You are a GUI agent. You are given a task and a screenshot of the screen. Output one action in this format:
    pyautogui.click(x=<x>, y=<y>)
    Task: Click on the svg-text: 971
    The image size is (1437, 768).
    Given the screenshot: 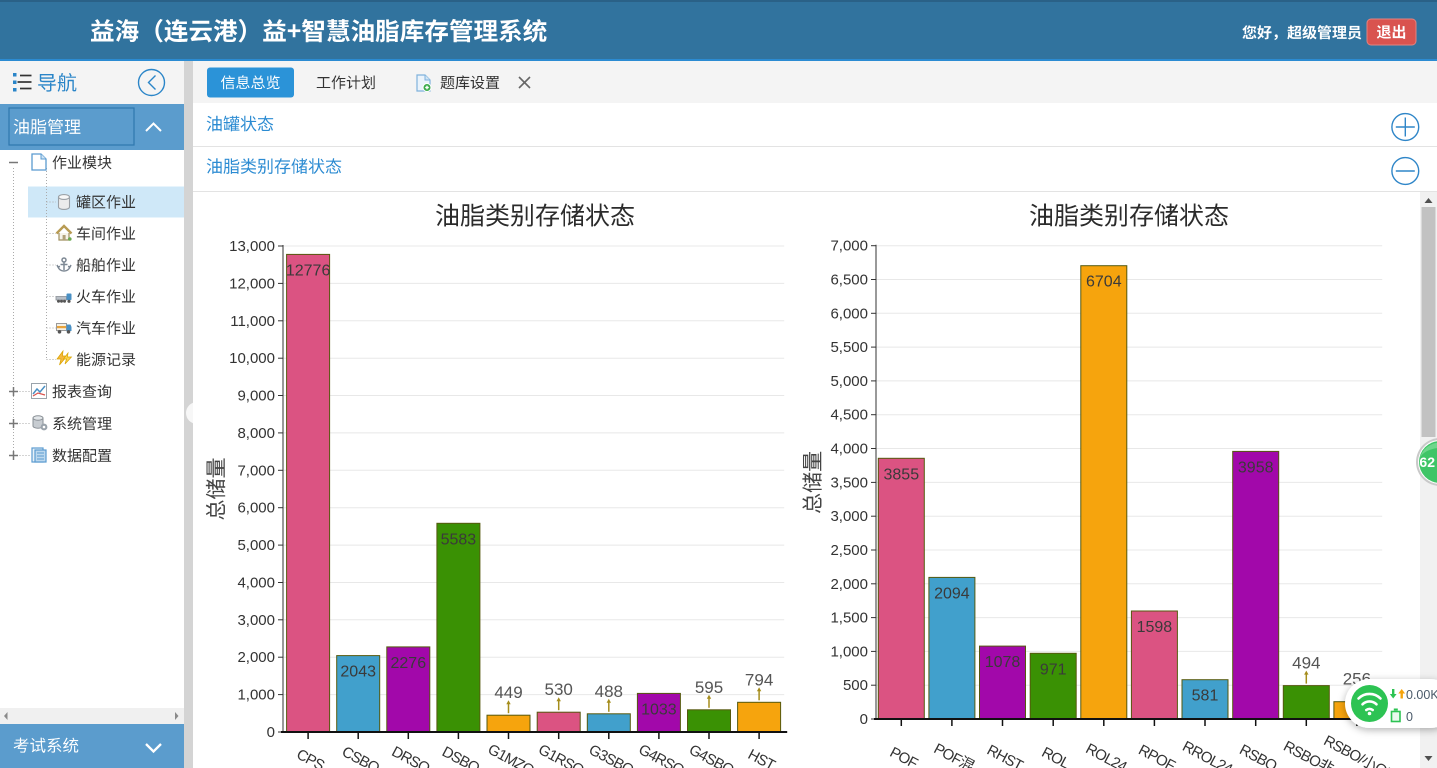 What is the action you would take?
    pyautogui.click(x=1053, y=669)
    